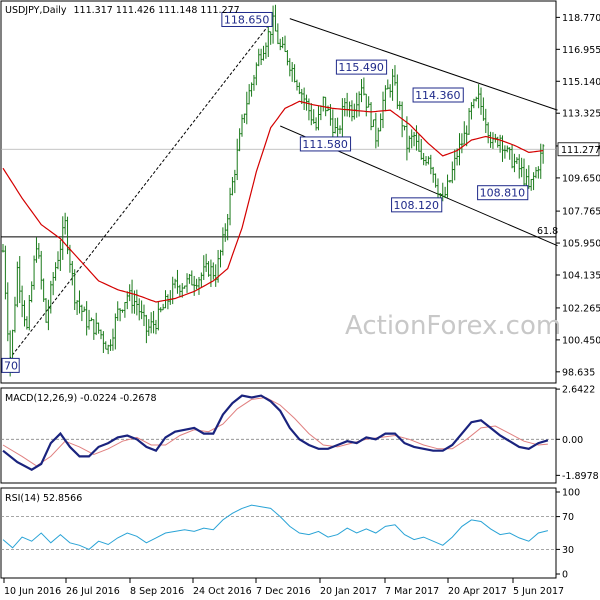 The height and width of the screenshot is (600, 600). Describe the element at coordinates (477, 591) in the screenshot. I see `date-axis-label: 20 Apr 2017` at that location.